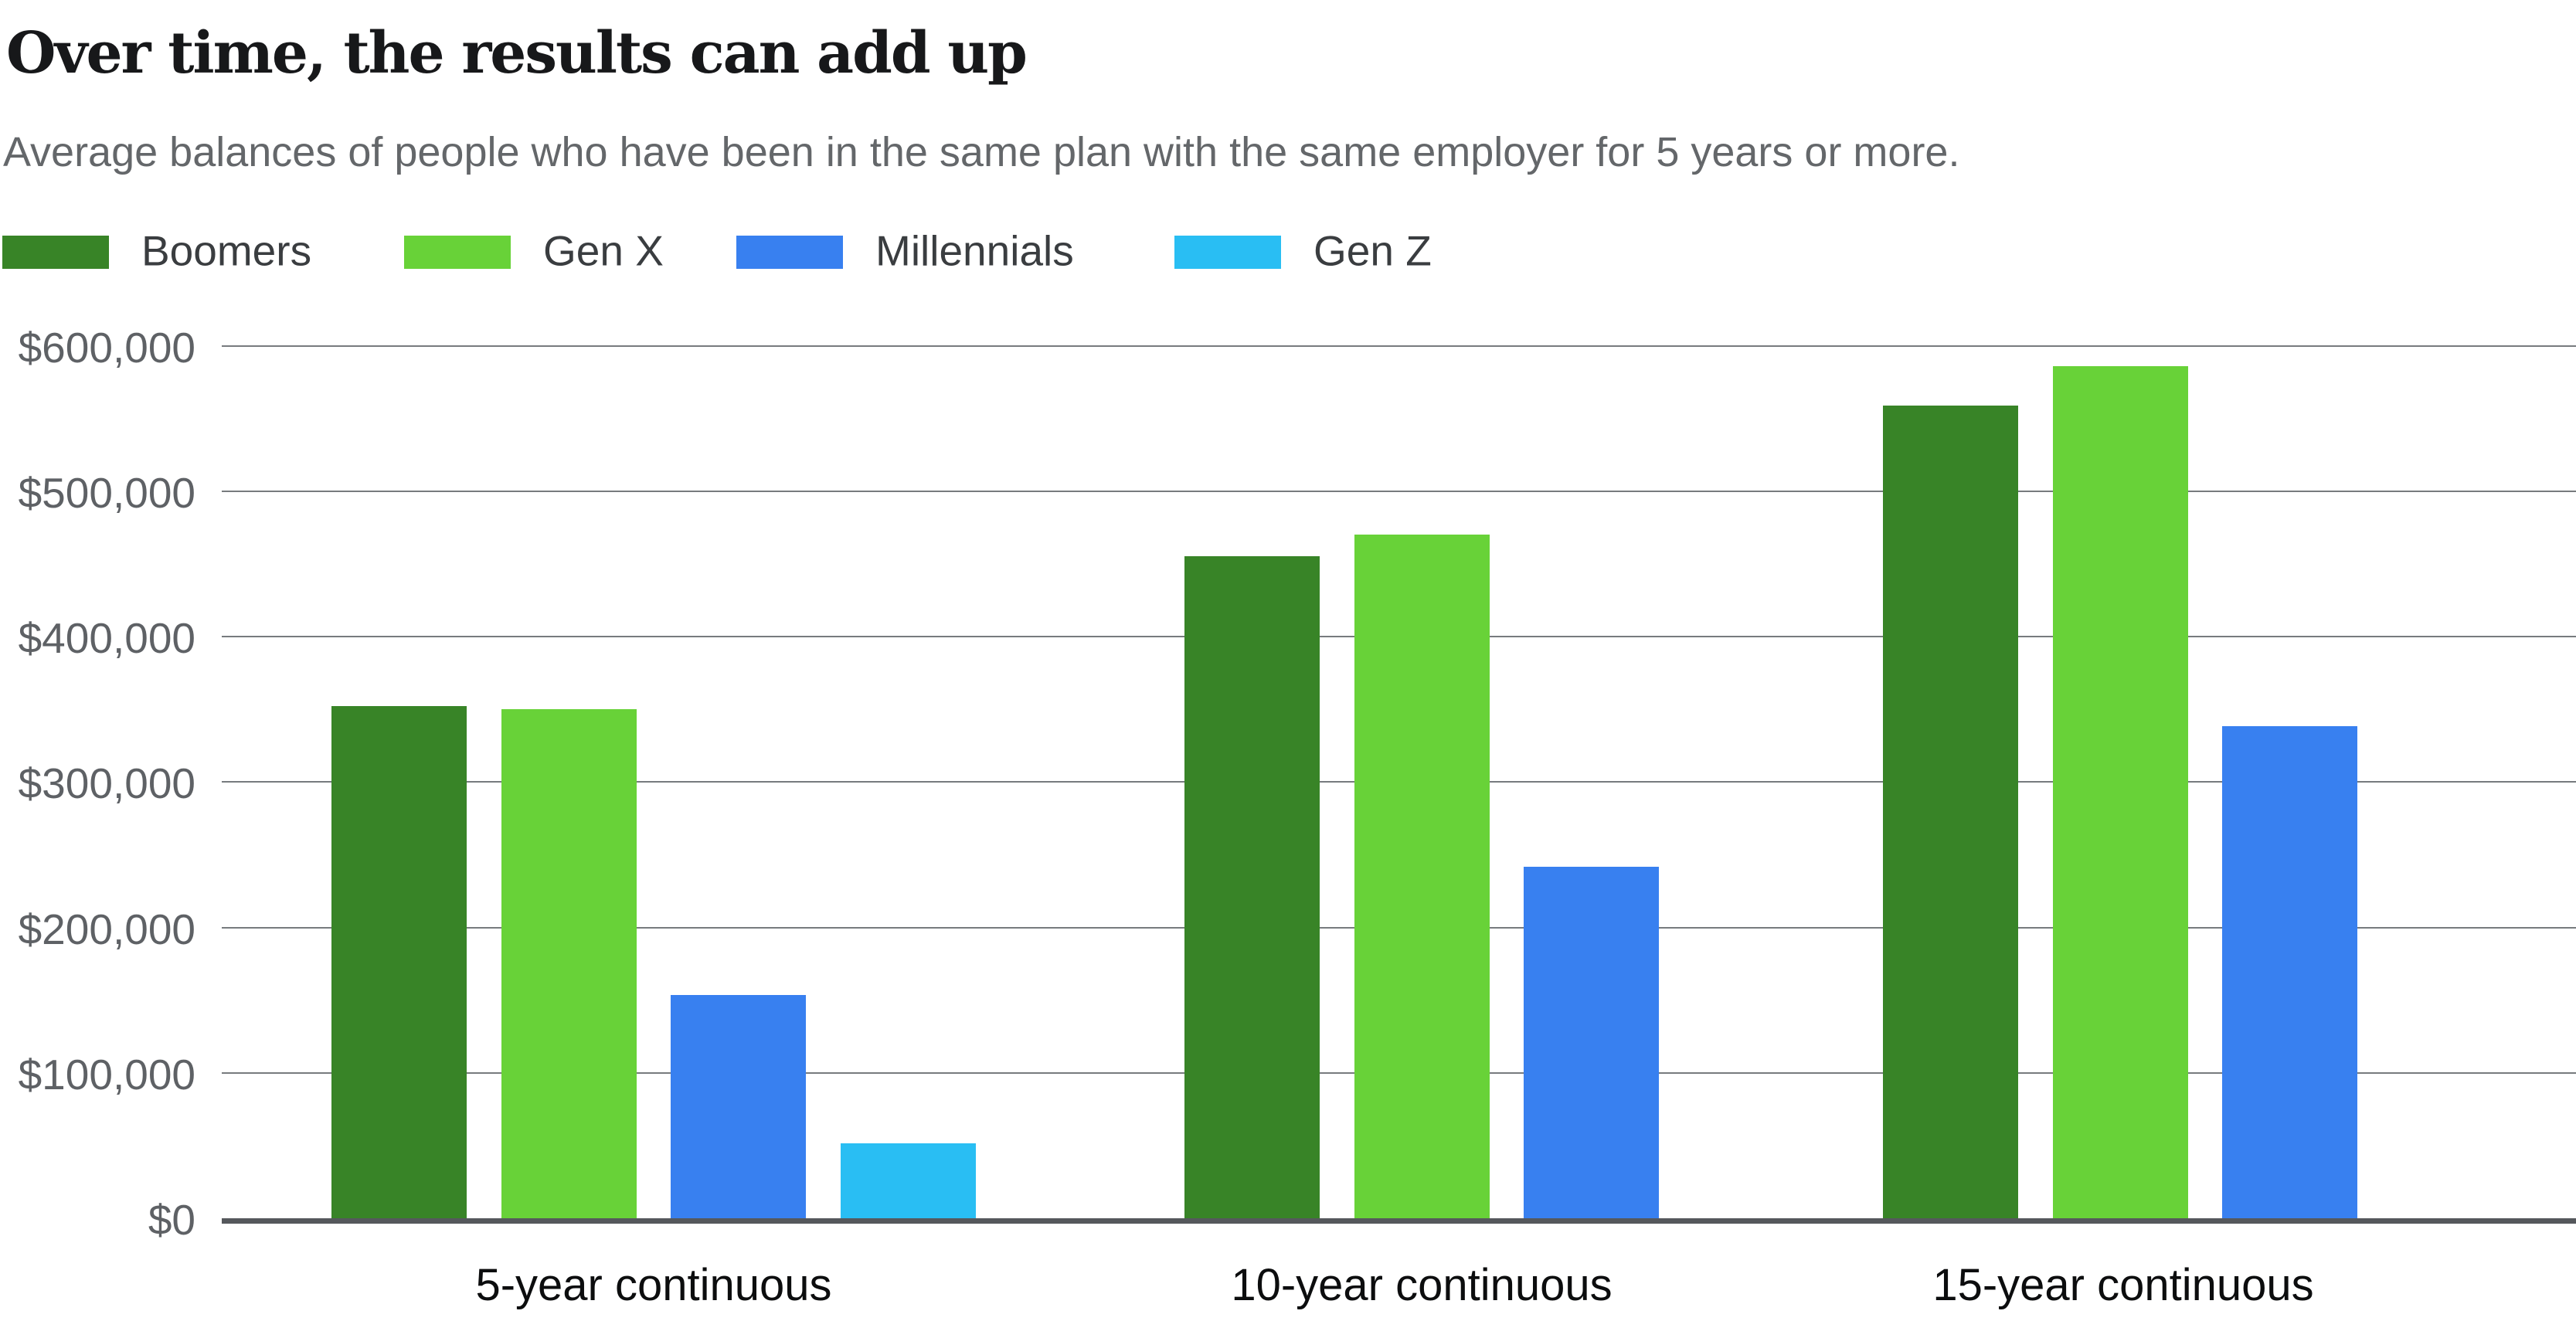 Image resolution: width=2576 pixels, height=1338 pixels. Describe the element at coordinates (106, 638) in the screenshot. I see `y-tick-label: $400,000` at that location.